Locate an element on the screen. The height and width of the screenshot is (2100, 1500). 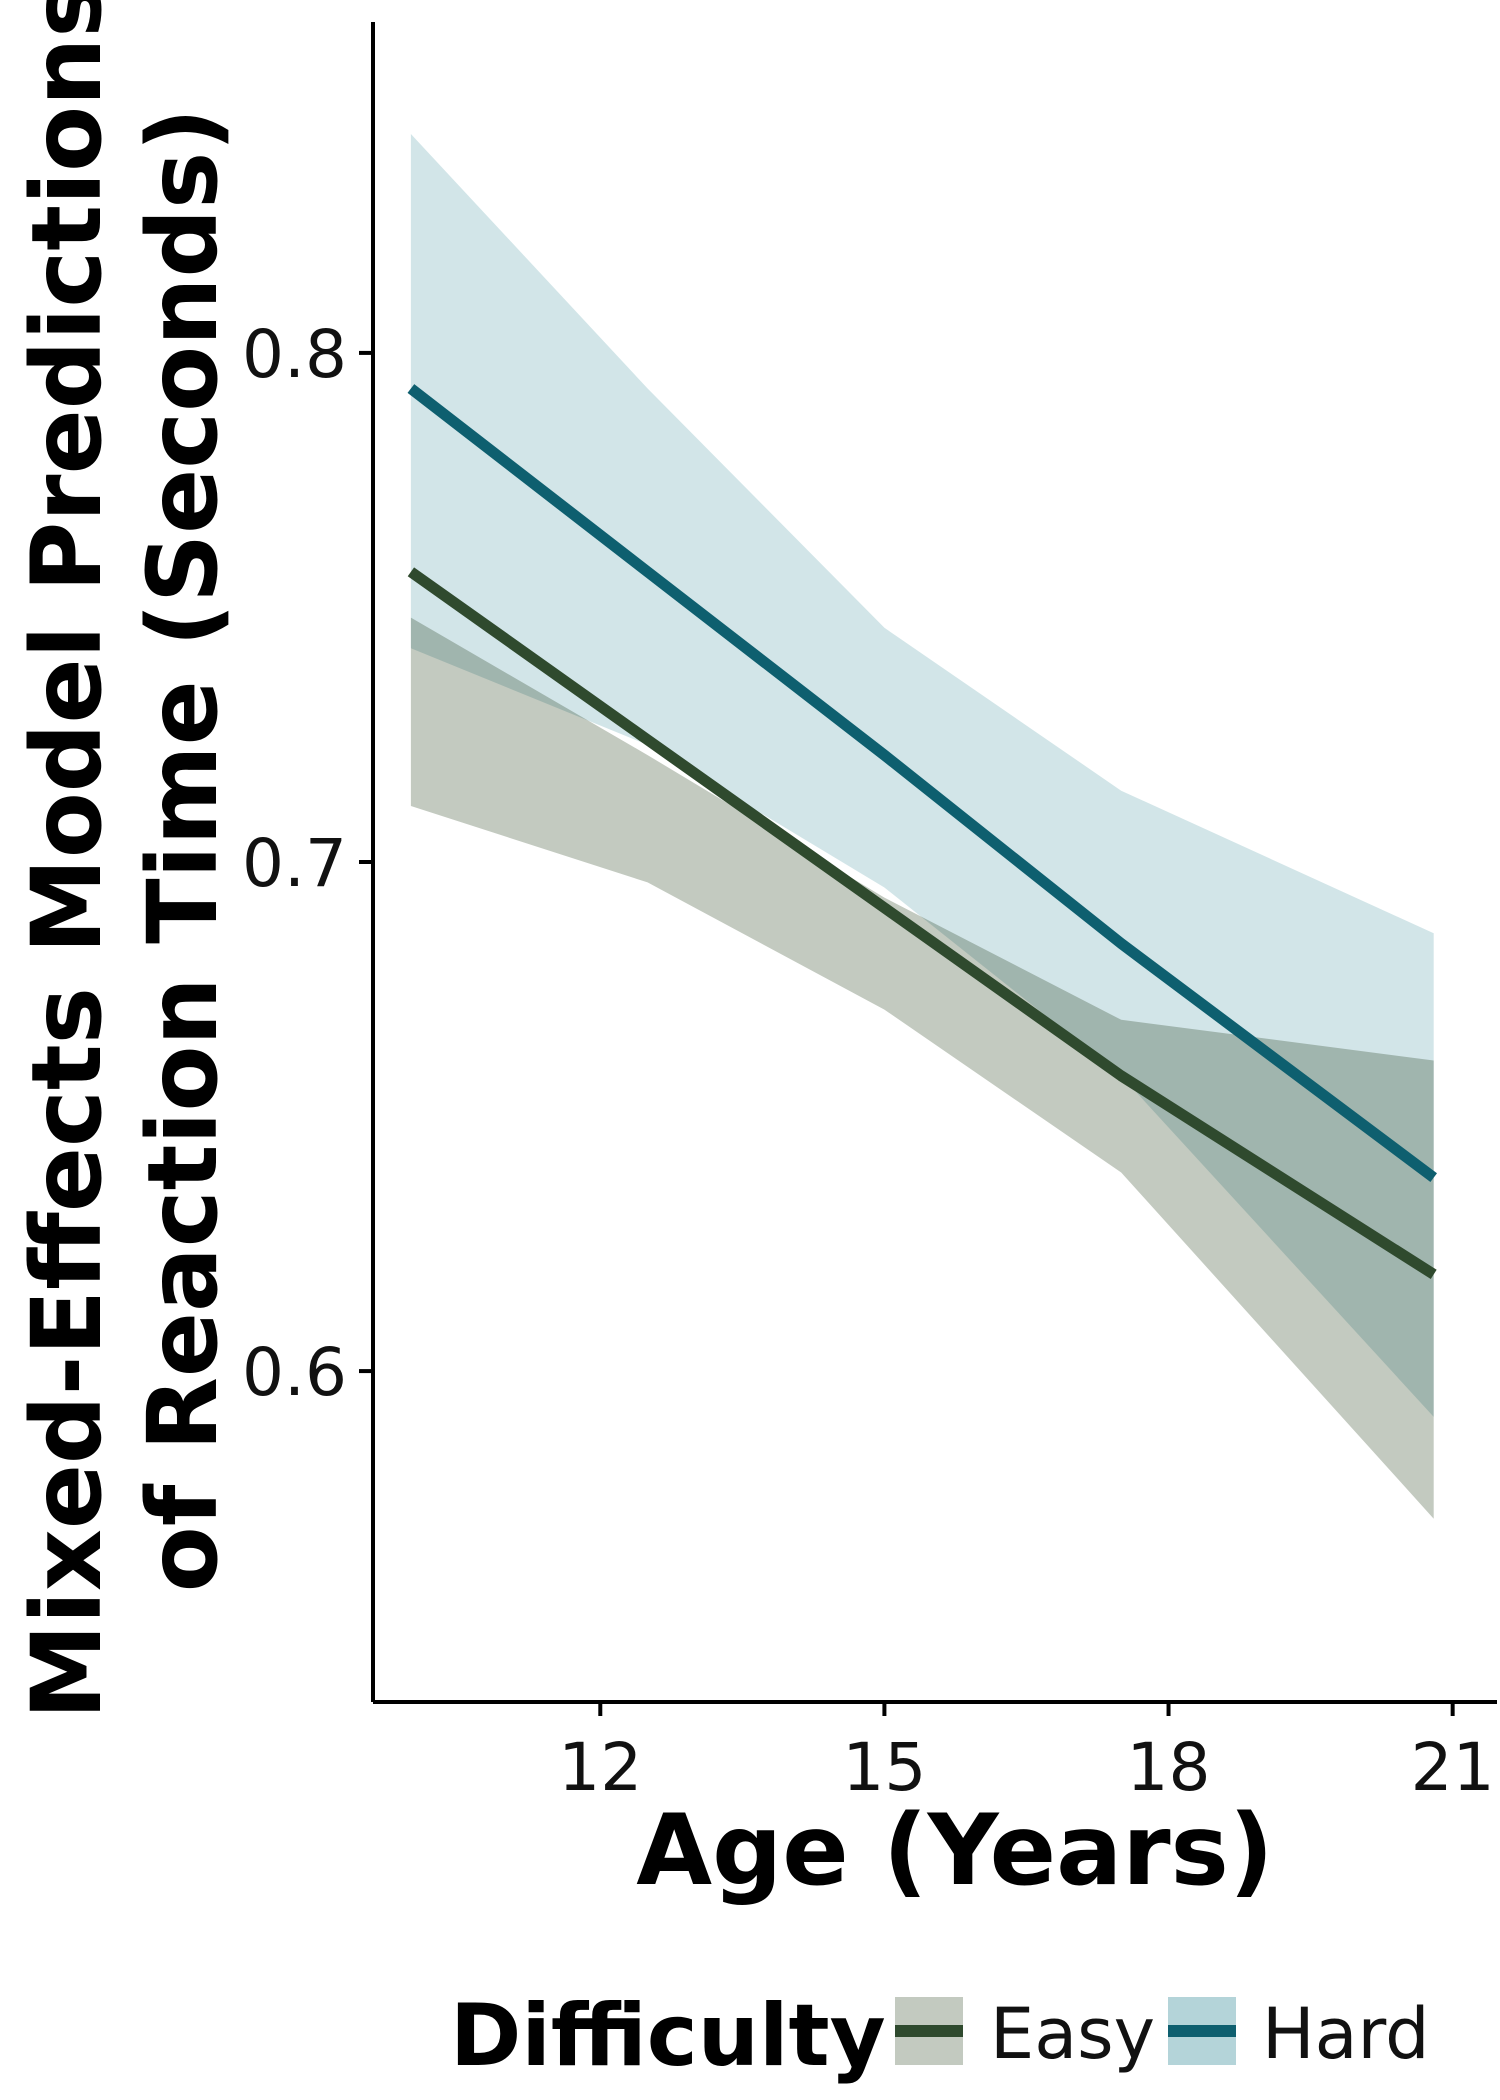
x-tick-label-18: 18 is located at coordinates (1169, 1767).